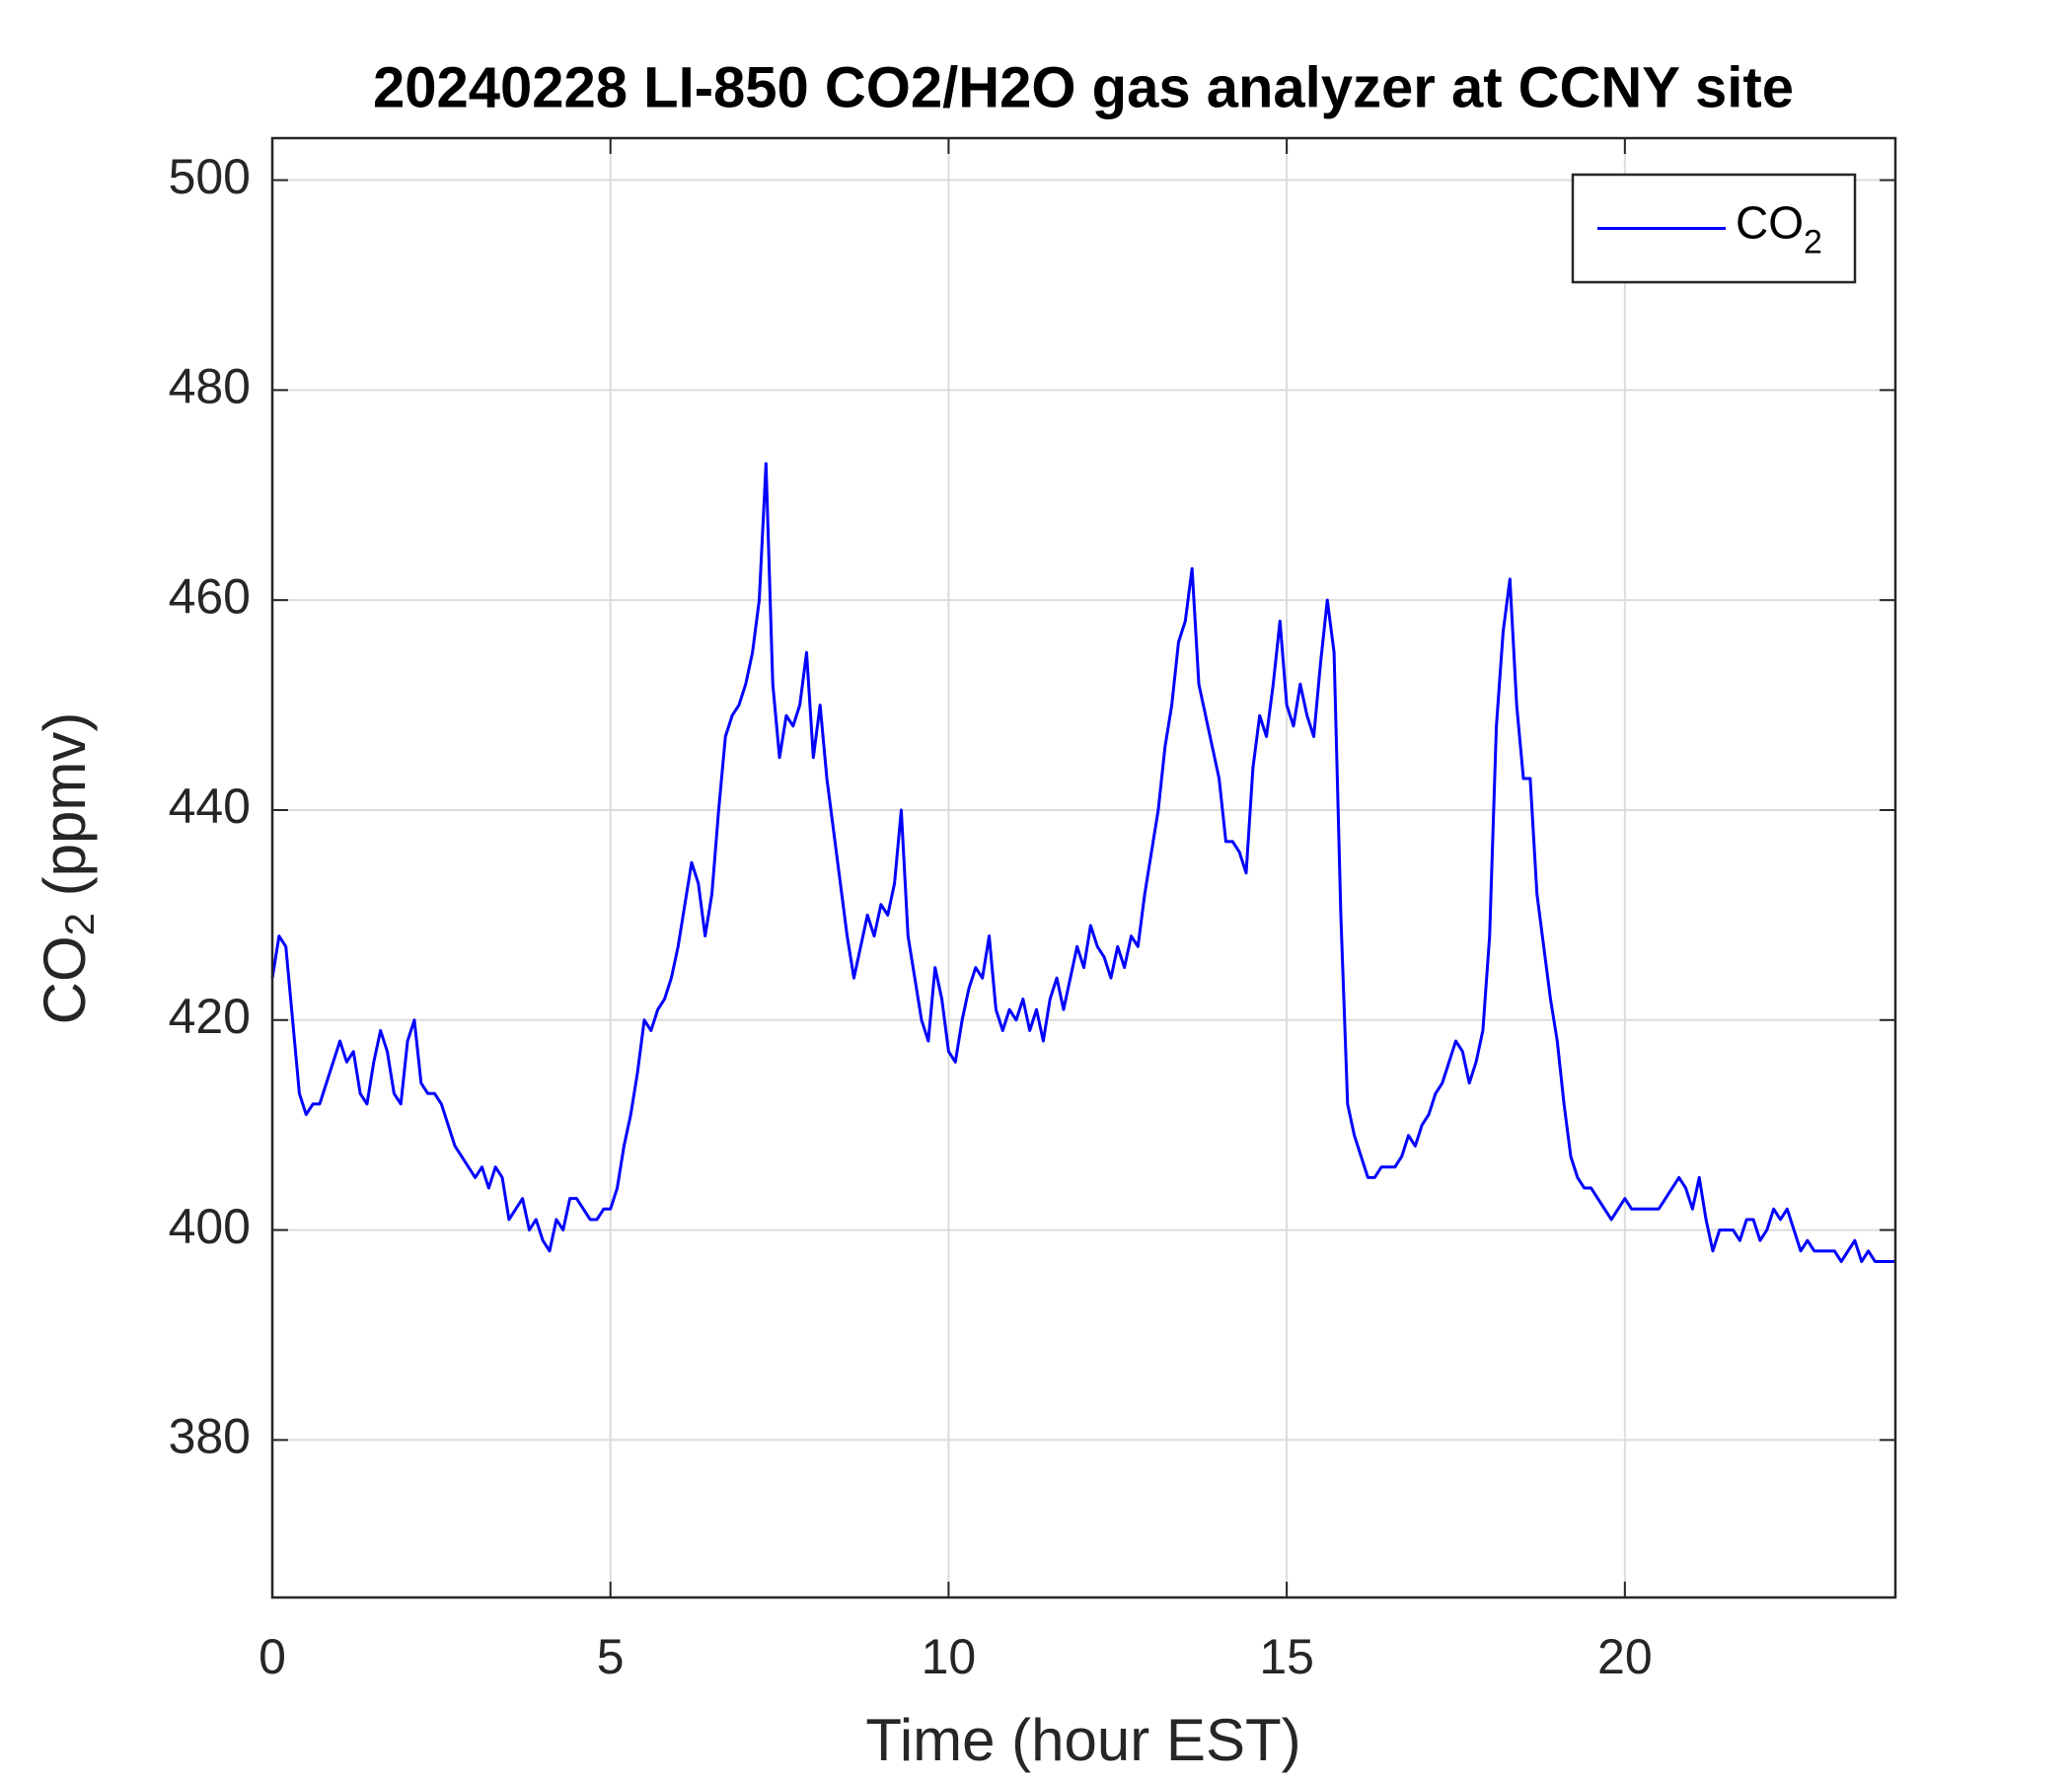 This screenshot has width=2072, height=1781. I want to click on x-tick-label: 0, so click(272, 1656).